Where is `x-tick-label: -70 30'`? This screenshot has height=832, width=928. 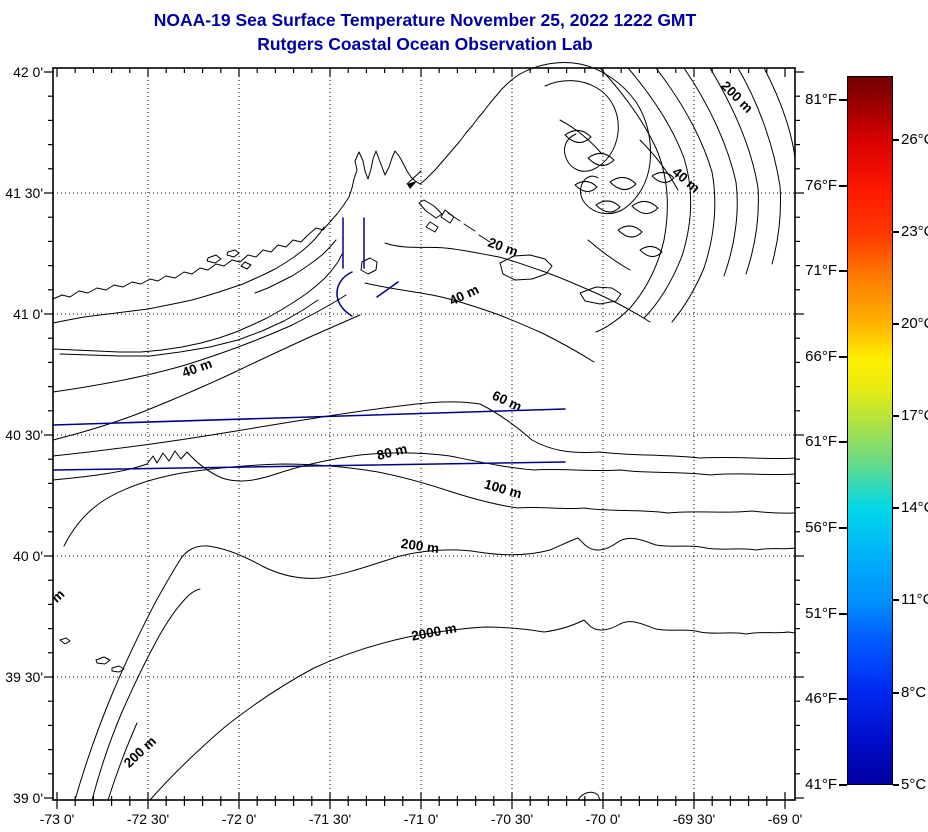 x-tick-label: -70 30' is located at coordinates (512, 819).